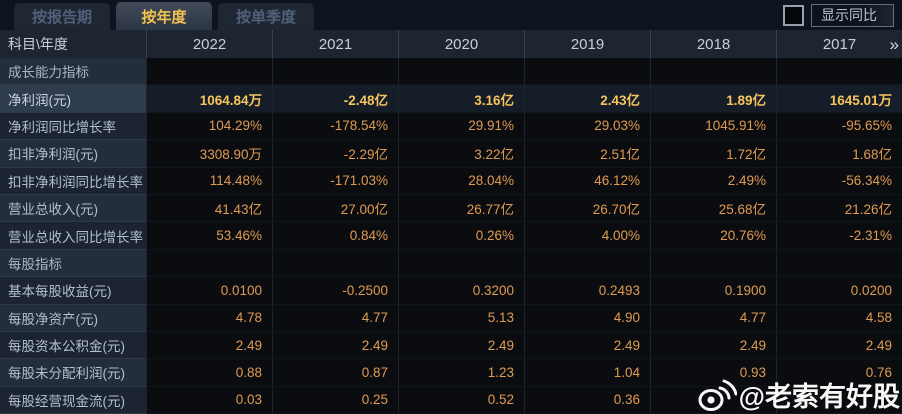 The image size is (902, 414). I want to click on table-cell: 26.70亿, so click(587, 208).